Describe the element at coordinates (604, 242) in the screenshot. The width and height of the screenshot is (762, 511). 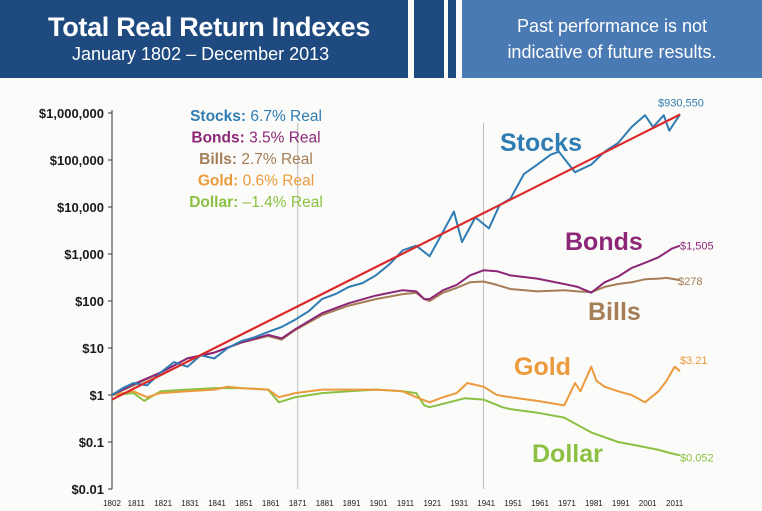
I see `bonds-series-label: Bonds` at that location.